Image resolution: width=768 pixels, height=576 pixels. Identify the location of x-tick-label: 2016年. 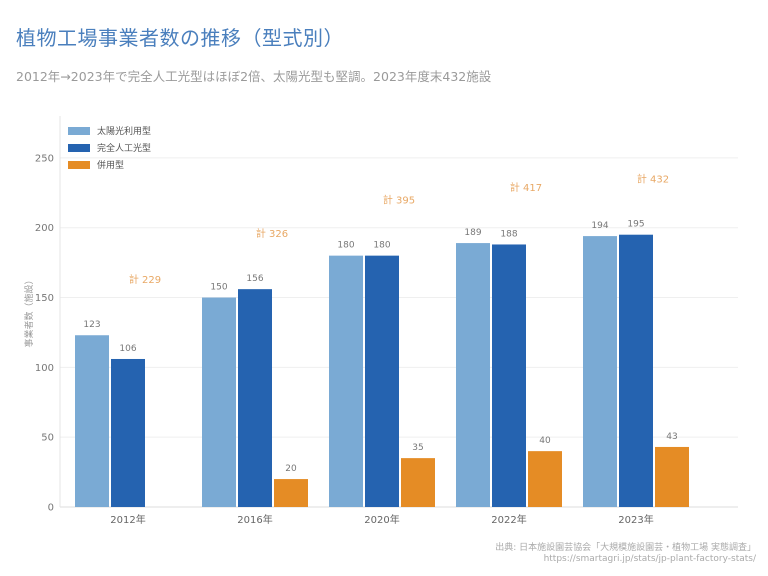
(254, 519).